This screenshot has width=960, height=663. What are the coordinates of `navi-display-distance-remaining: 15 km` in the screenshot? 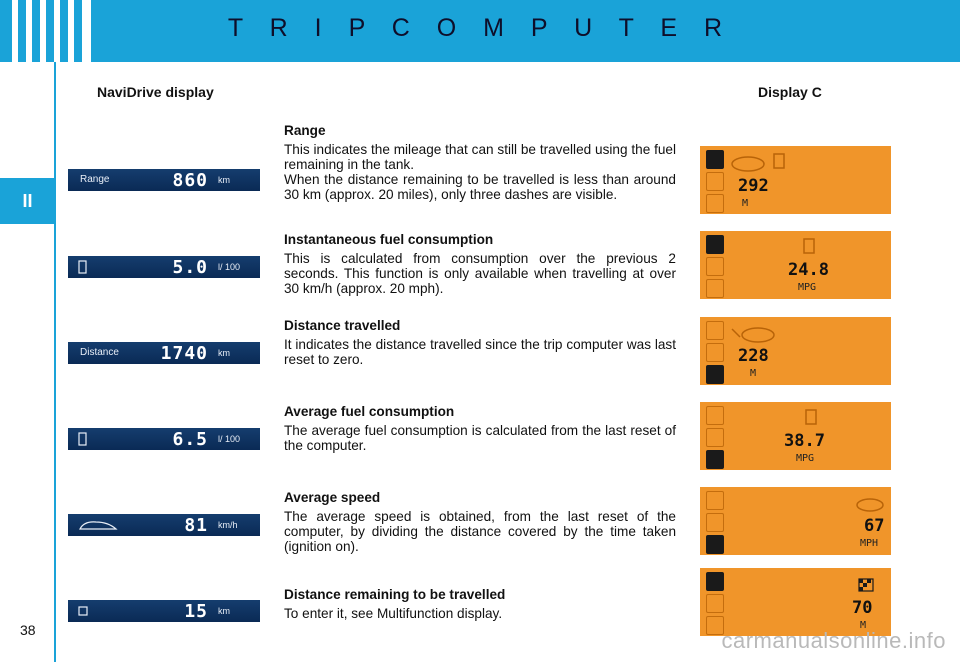 It's located at (164, 611).